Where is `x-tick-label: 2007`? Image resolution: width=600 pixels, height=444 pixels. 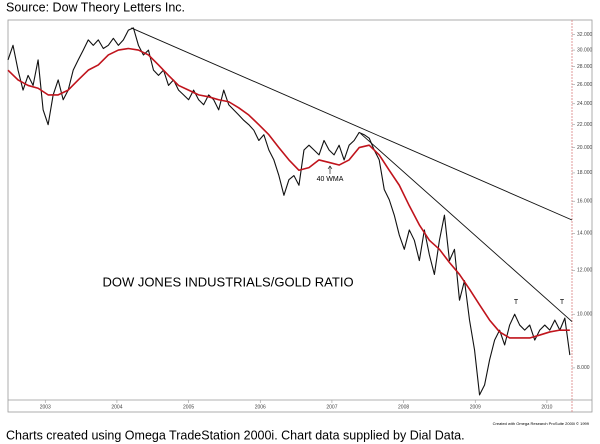 x-tick-label: 2007 is located at coordinates (331, 407).